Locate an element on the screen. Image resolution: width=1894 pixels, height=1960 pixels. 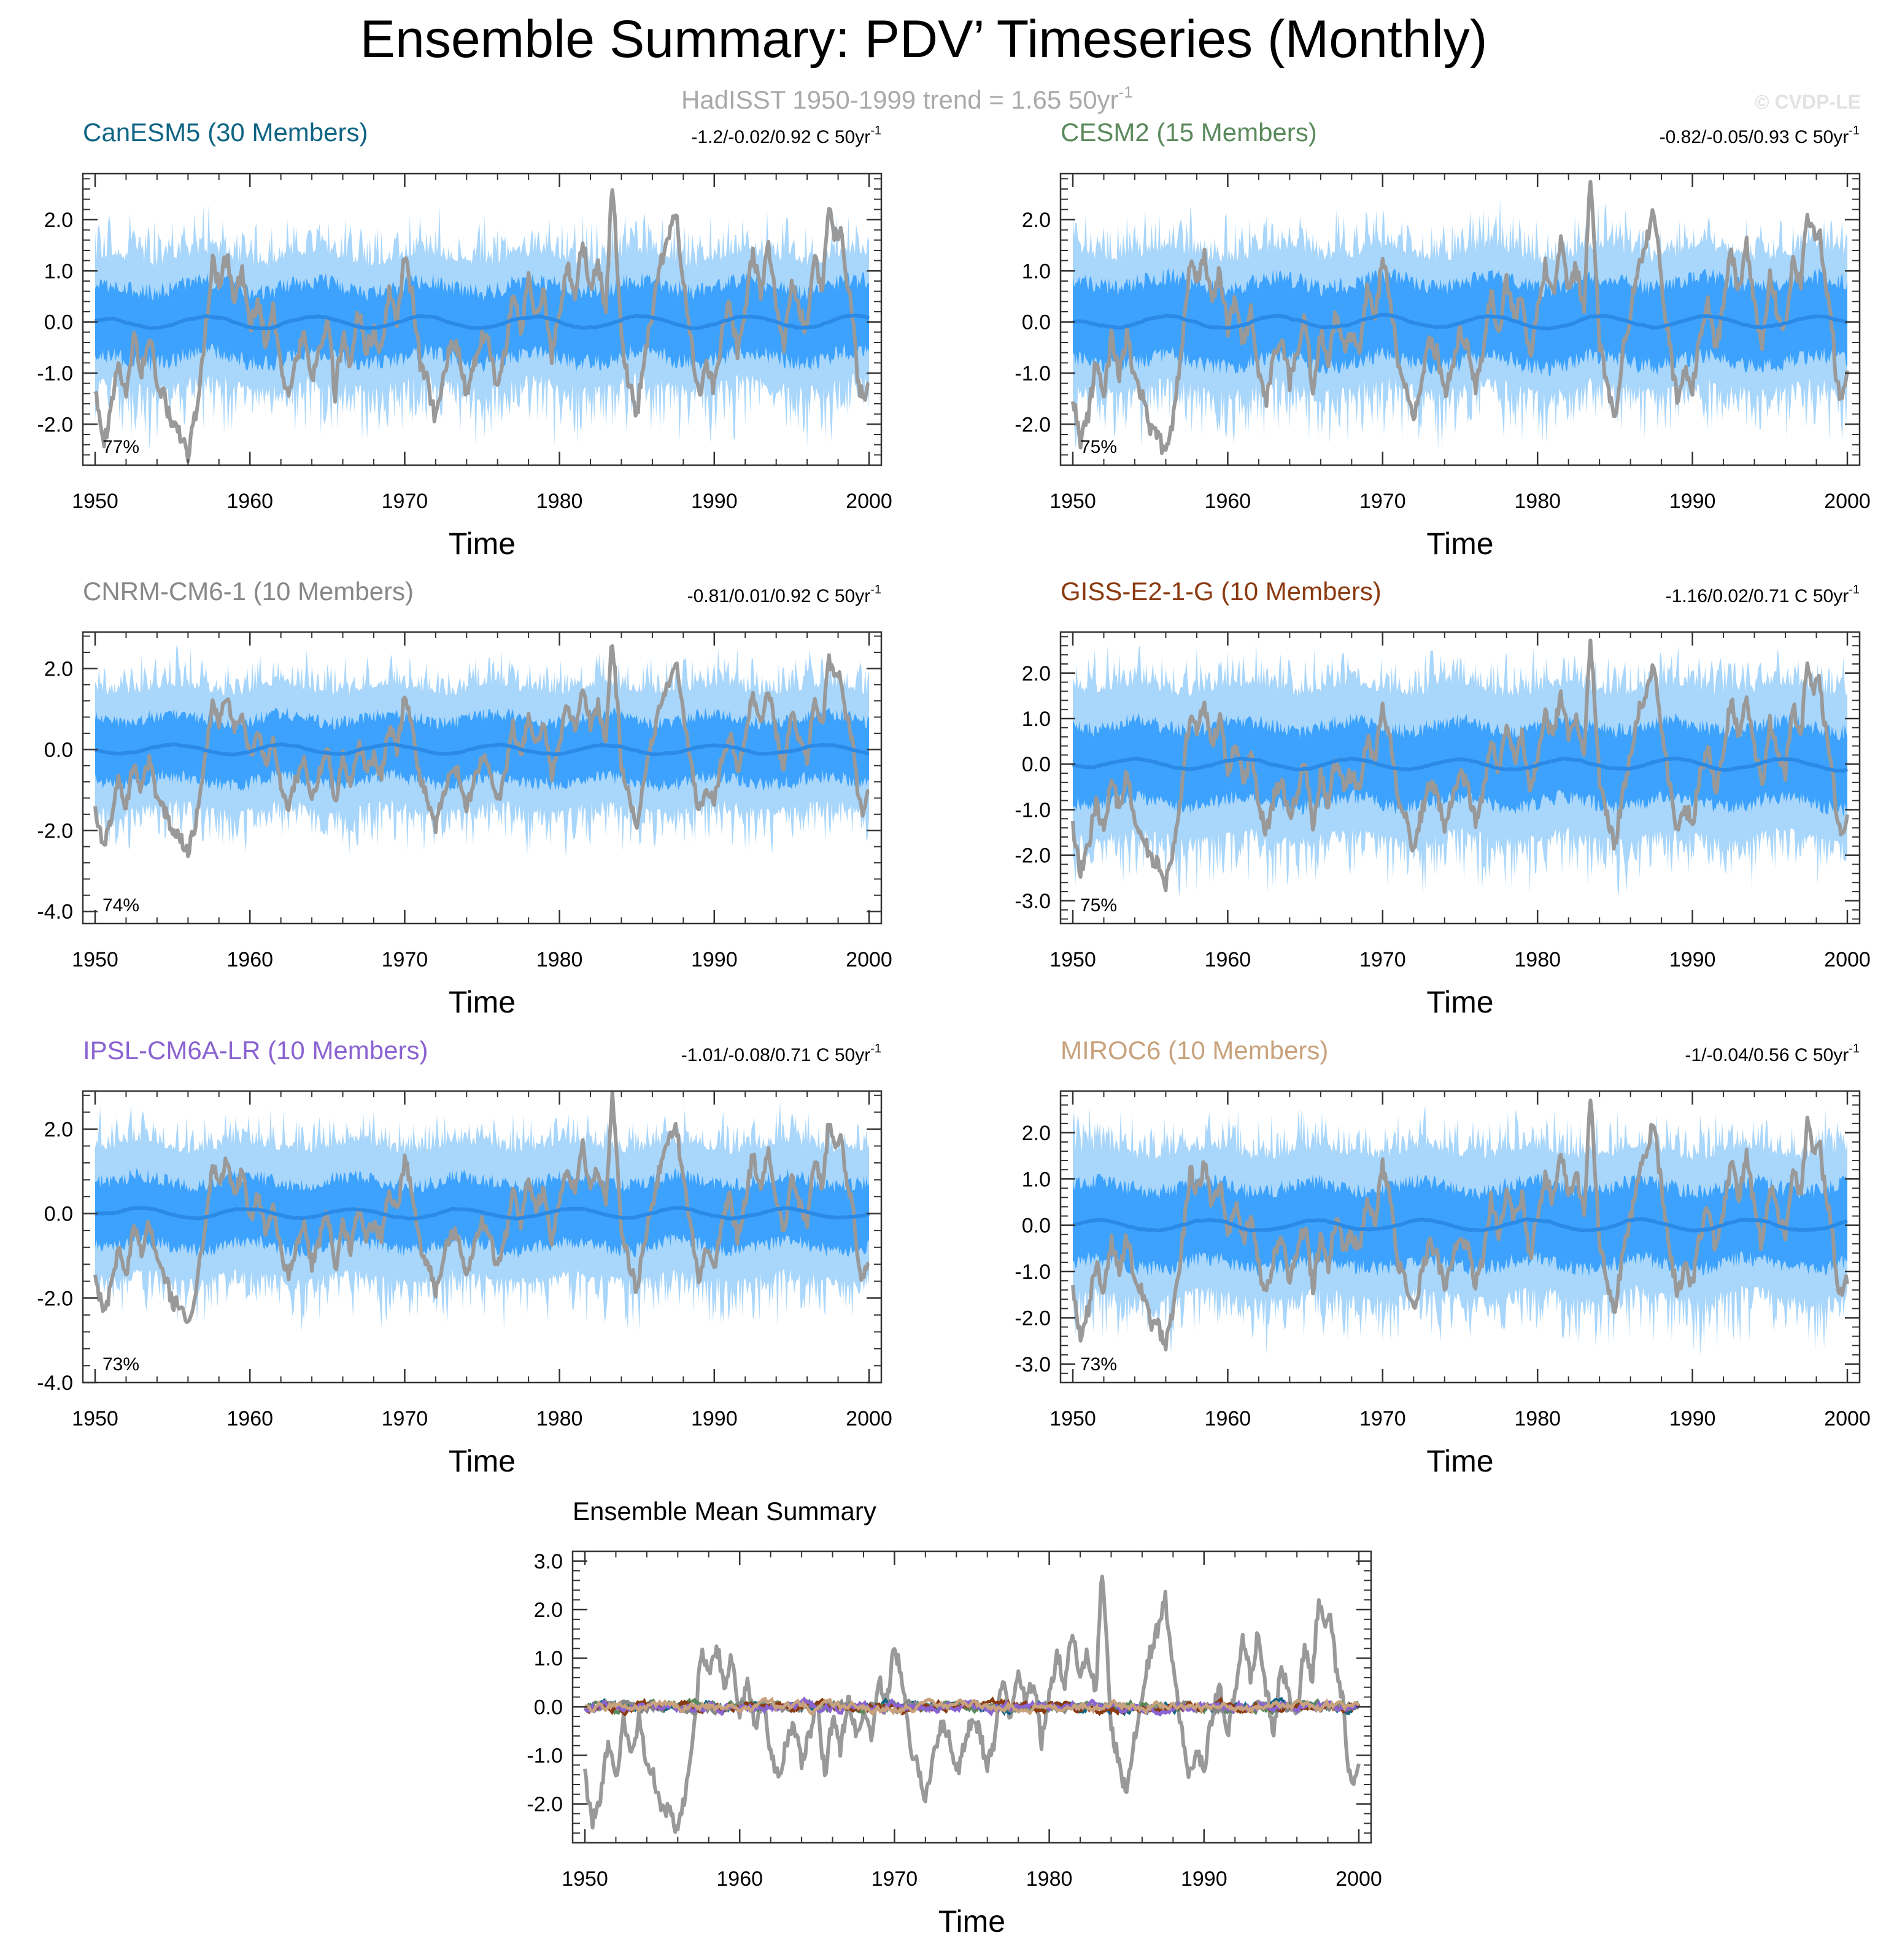
pct-label: 75% is located at coordinates (1098, 905).